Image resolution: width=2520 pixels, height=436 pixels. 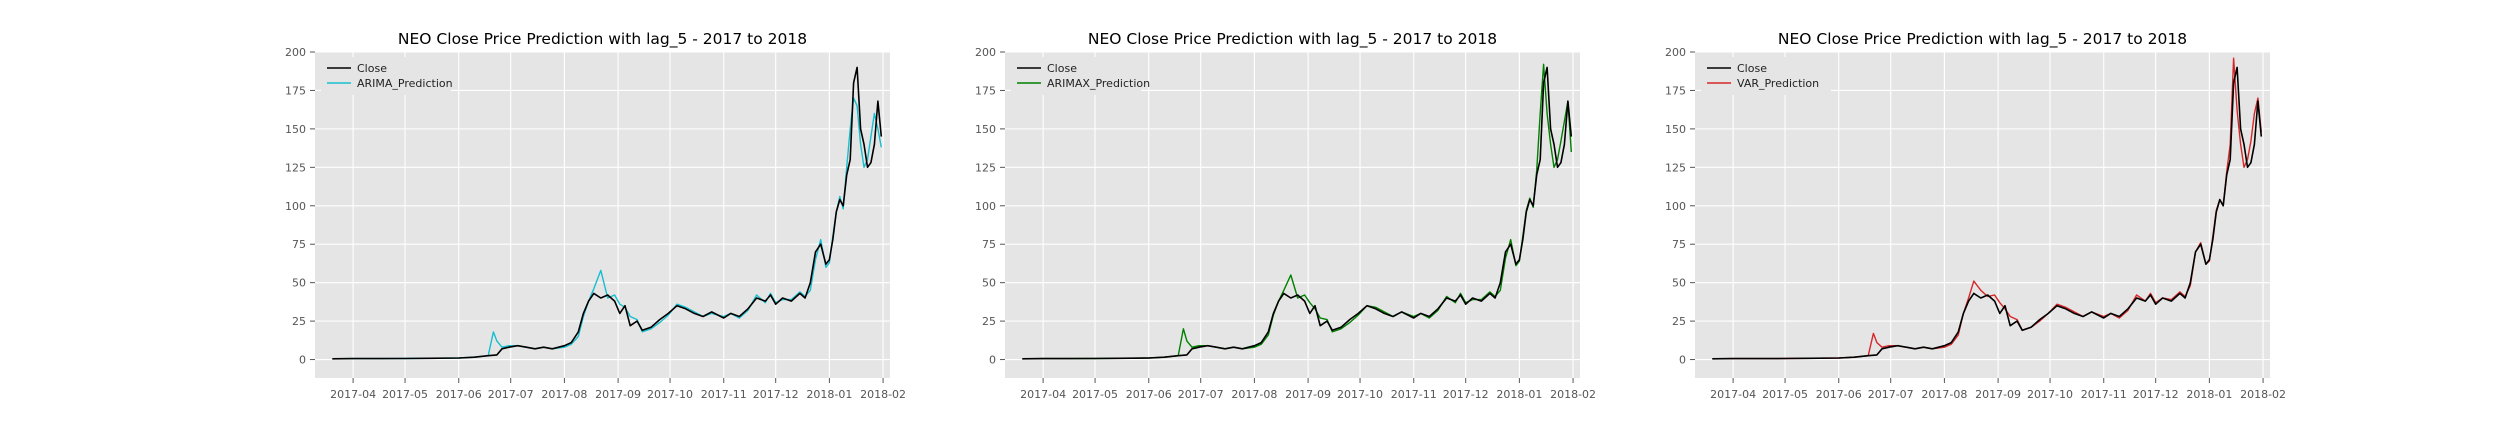 What do you see at coordinates (1098, 83) in the screenshot?
I see `legend-label: ARIMAX_Prediction` at bounding box center [1098, 83].